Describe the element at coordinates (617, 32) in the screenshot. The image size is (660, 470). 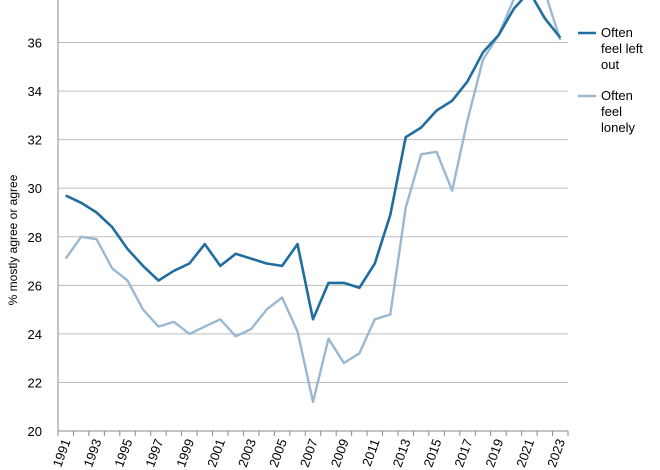
I see `legend-label-0: Often` at that location.